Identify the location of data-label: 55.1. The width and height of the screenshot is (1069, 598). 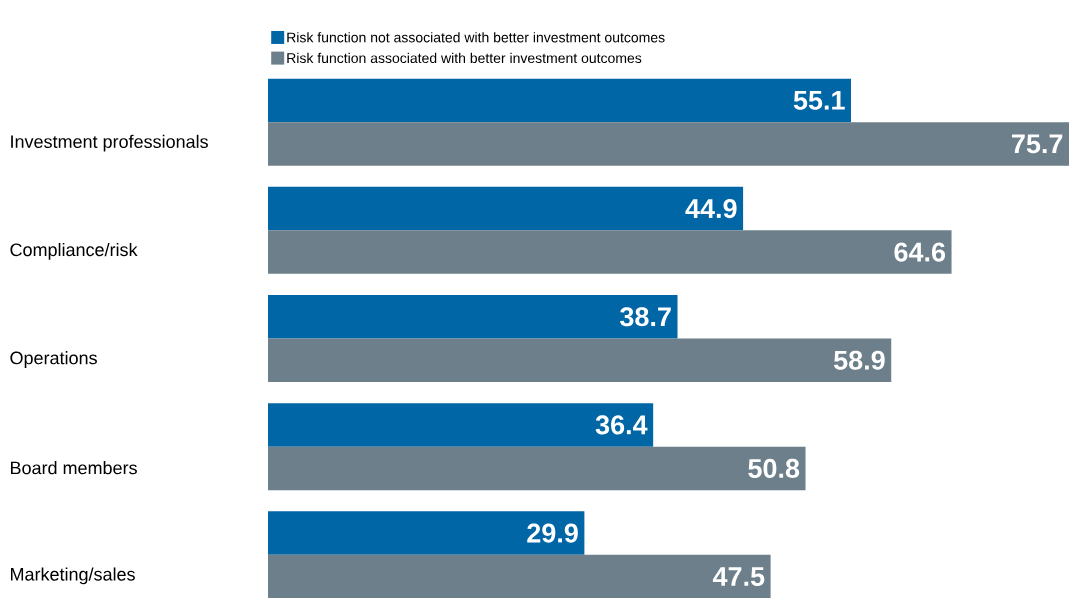
(819, 100).